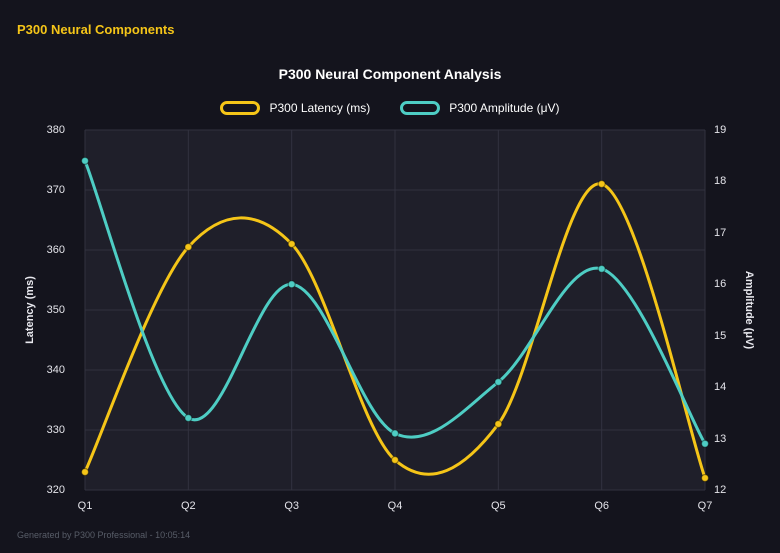 The image size is (780, 553). Describe the element at coordinates (55, 130) in the screenshot. I see `left-axis-tick-label: 380` at that location.